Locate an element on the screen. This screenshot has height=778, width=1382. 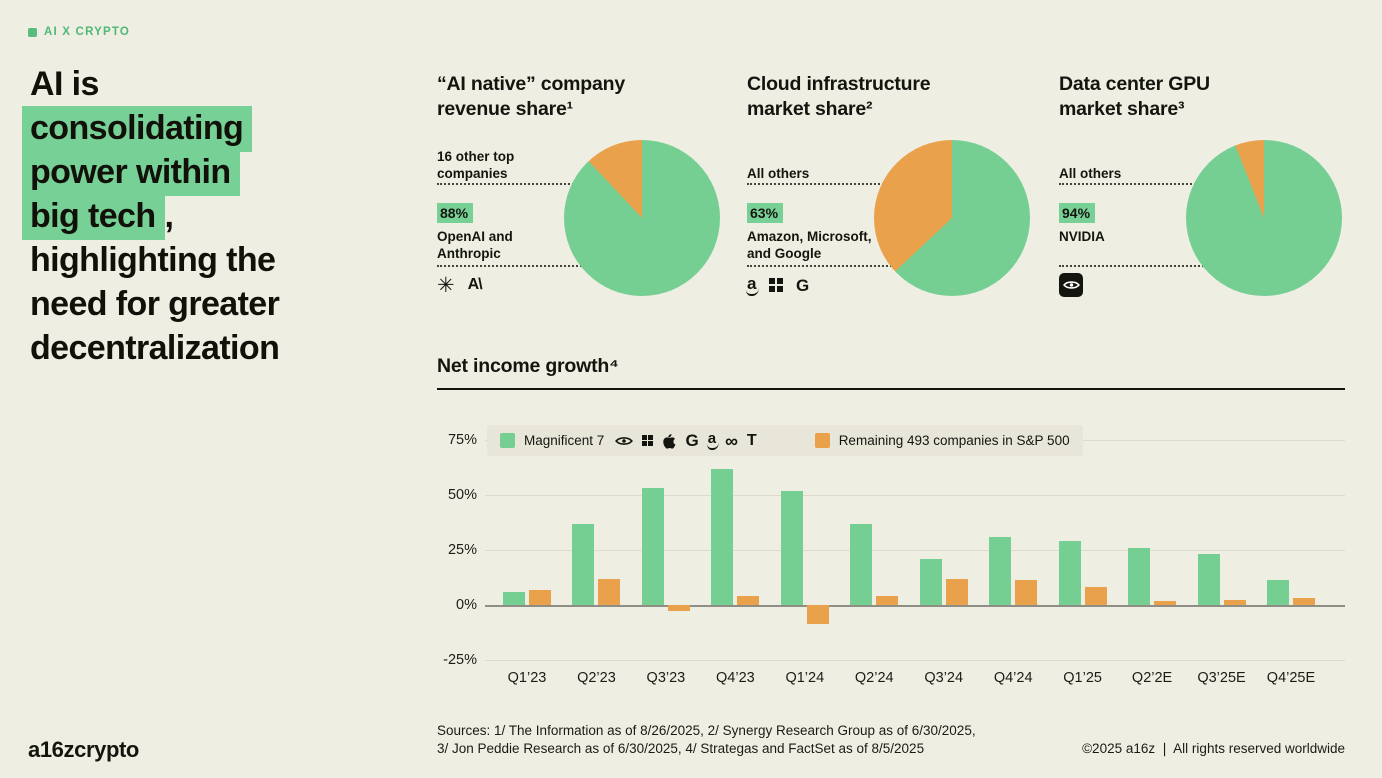
pie-chart-cloud is located at coordinates (952, 218).